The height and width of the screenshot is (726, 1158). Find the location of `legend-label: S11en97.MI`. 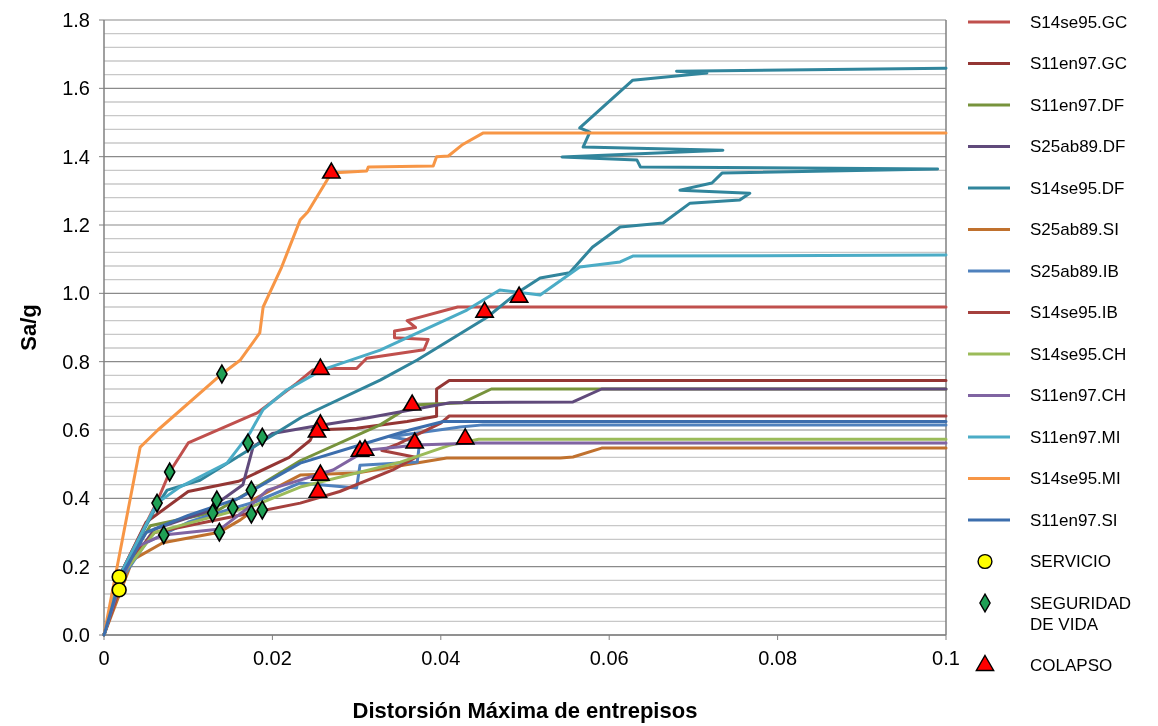

legend-label: S11en97.MI is located at coordinates (1075, 437).